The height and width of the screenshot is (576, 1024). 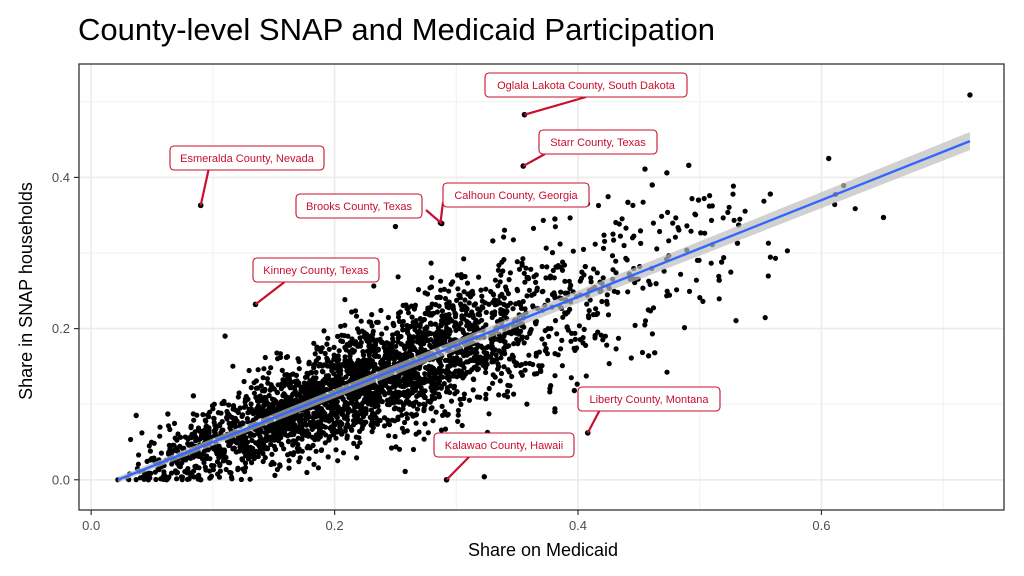 I want to click on annotation-label-box, so click(x=359, y=206).